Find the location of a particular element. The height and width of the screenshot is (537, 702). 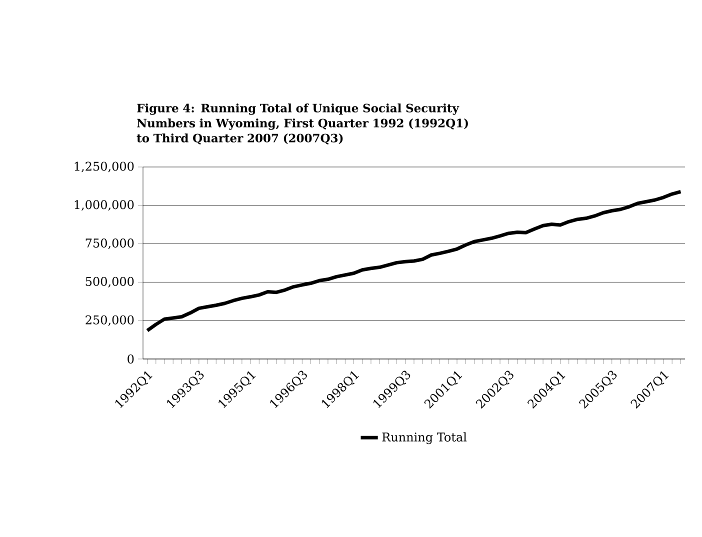

chart-title: Figure 4: Running Total of Unique Social Security Numbers in Wyoming, First Quarter 1992 (1992Q1) to Third Quarter 2007 (2007Q3) is located at coordinates (302, 124).